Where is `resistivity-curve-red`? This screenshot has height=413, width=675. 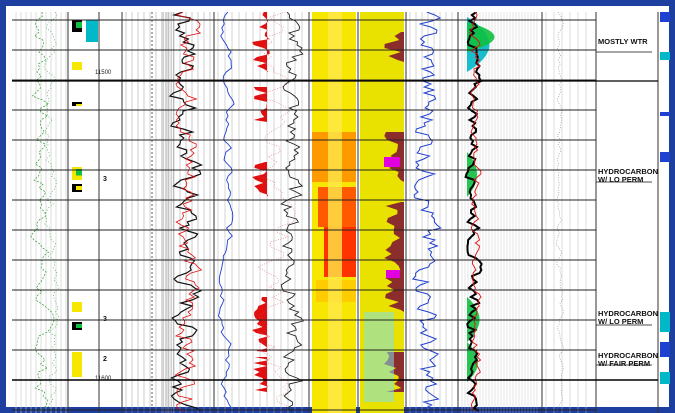
resistivity-curve-red is located at coordinates (188, 212).